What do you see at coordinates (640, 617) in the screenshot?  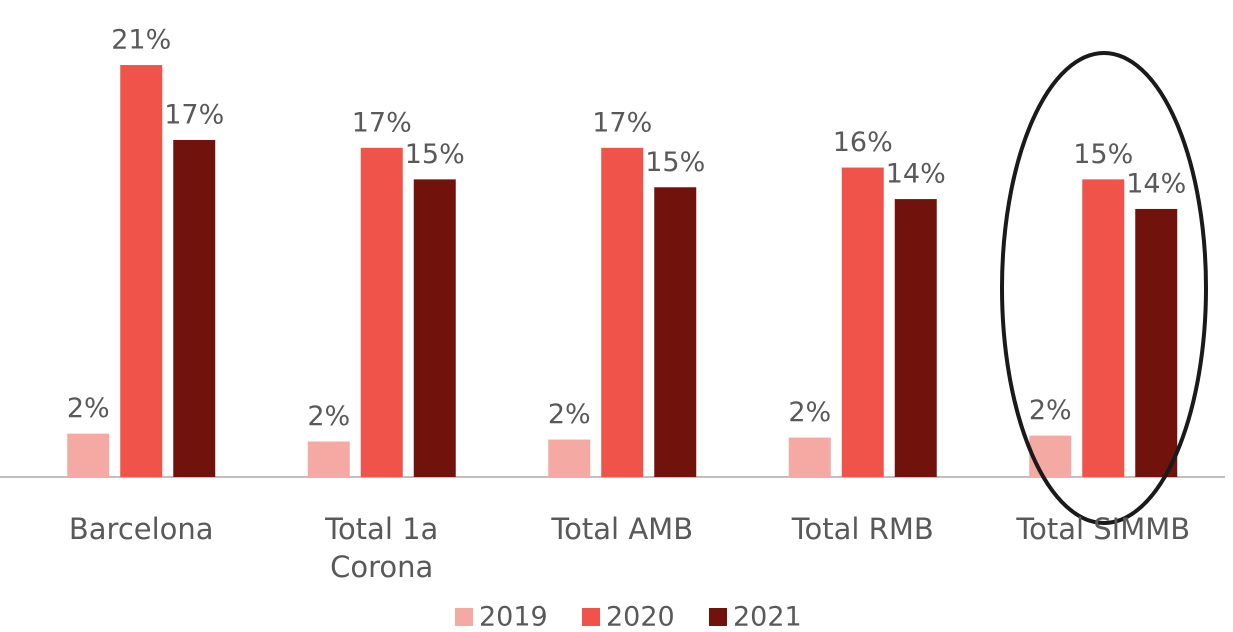 I see `legend-label: 2020` at bounding box center [640, 617].